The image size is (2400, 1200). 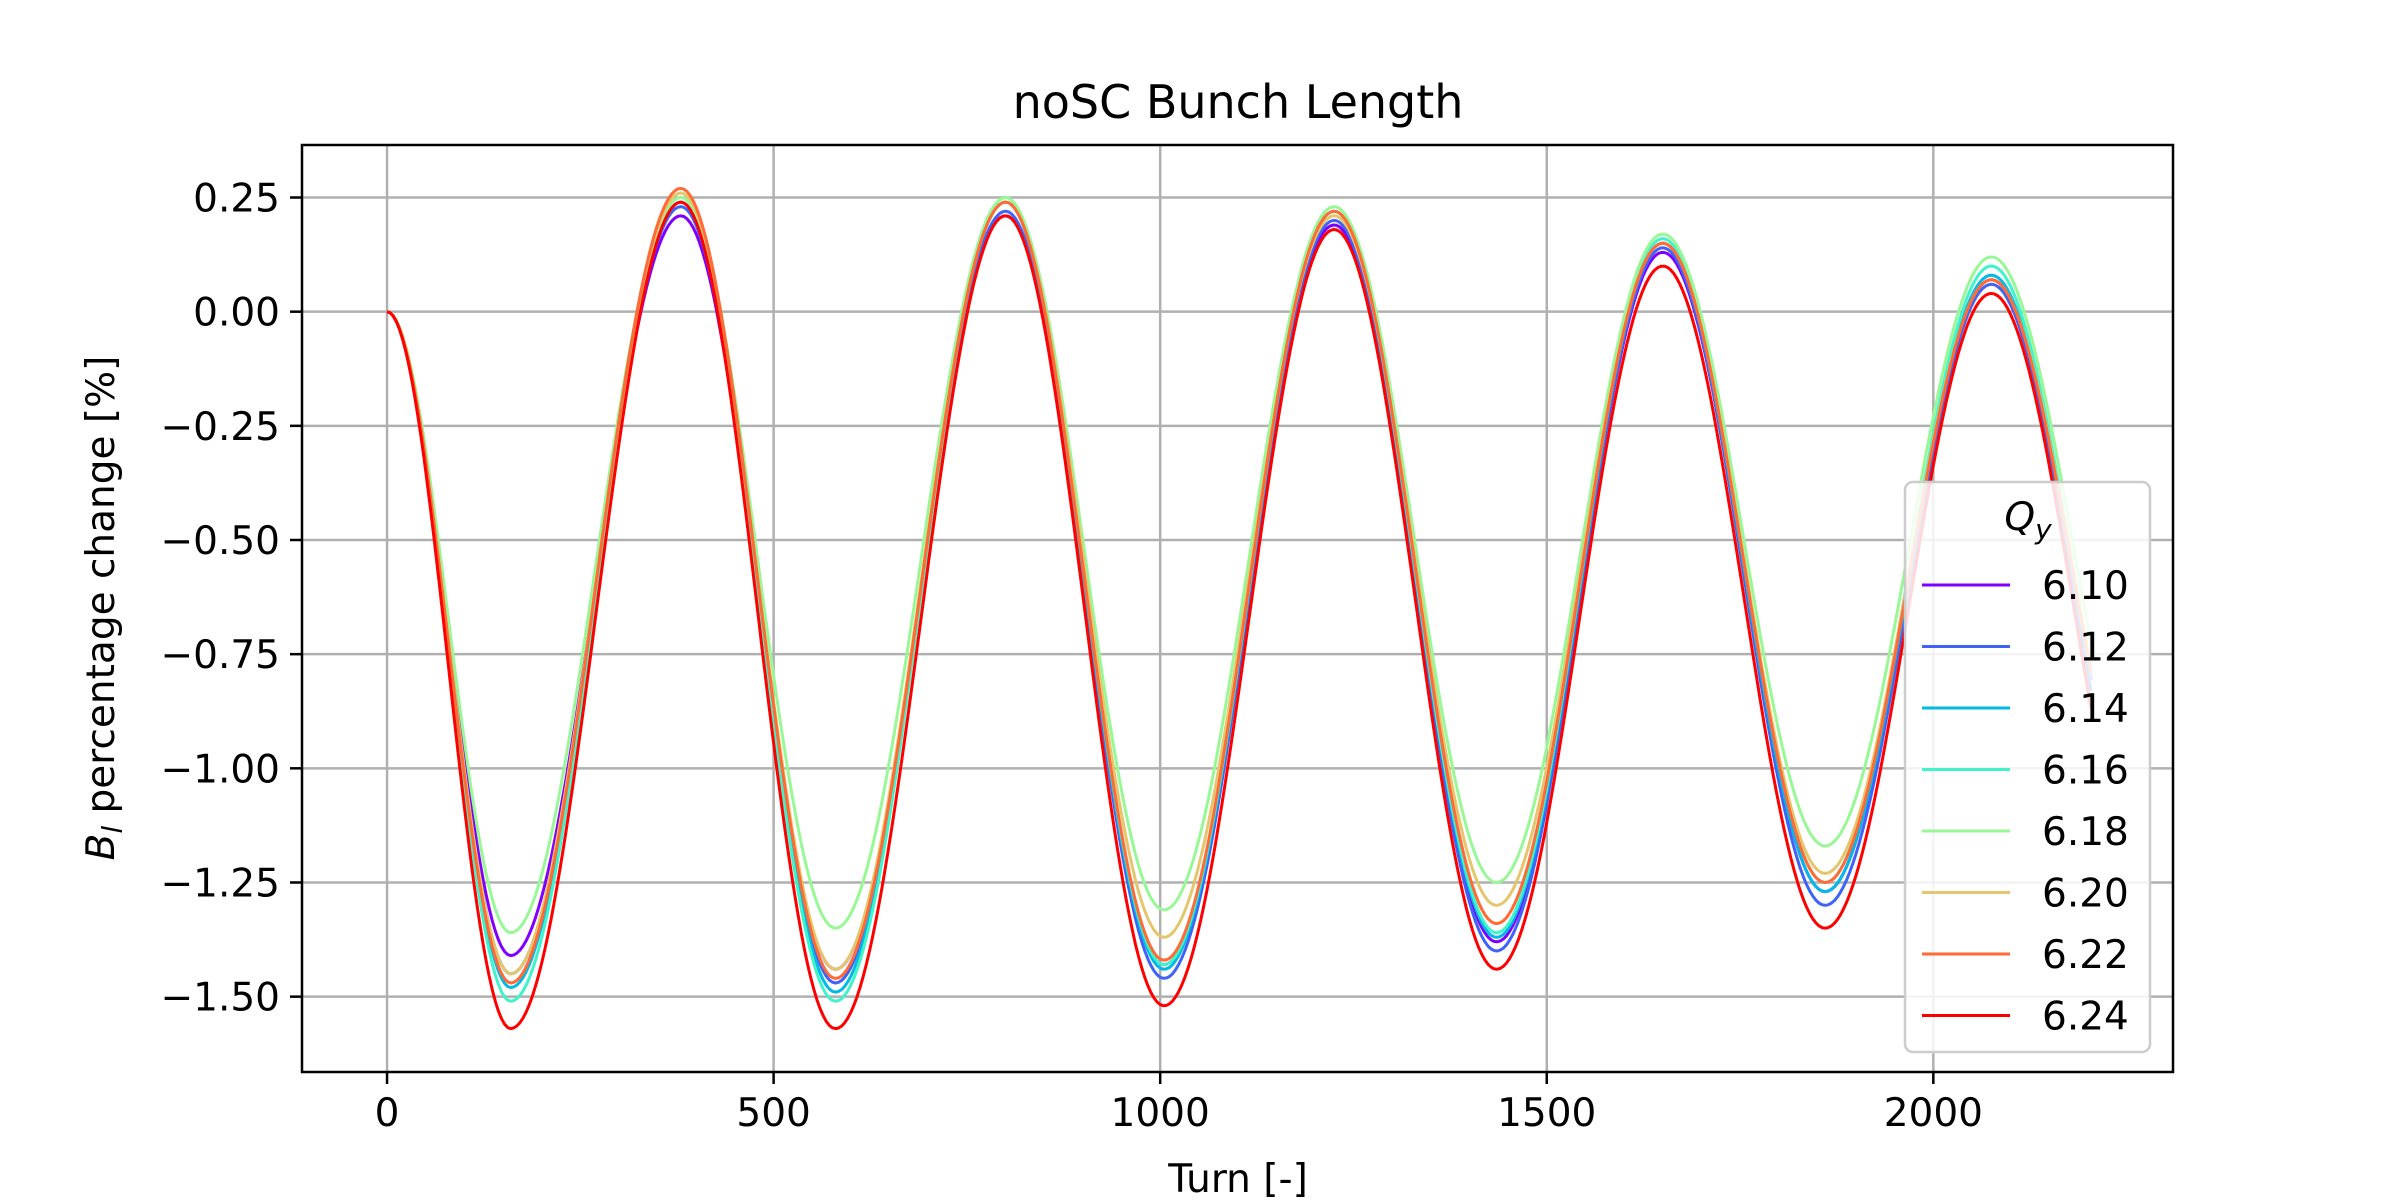 I want to click on legend-label-6.14: 6.14, so click(x=2085, y=709).